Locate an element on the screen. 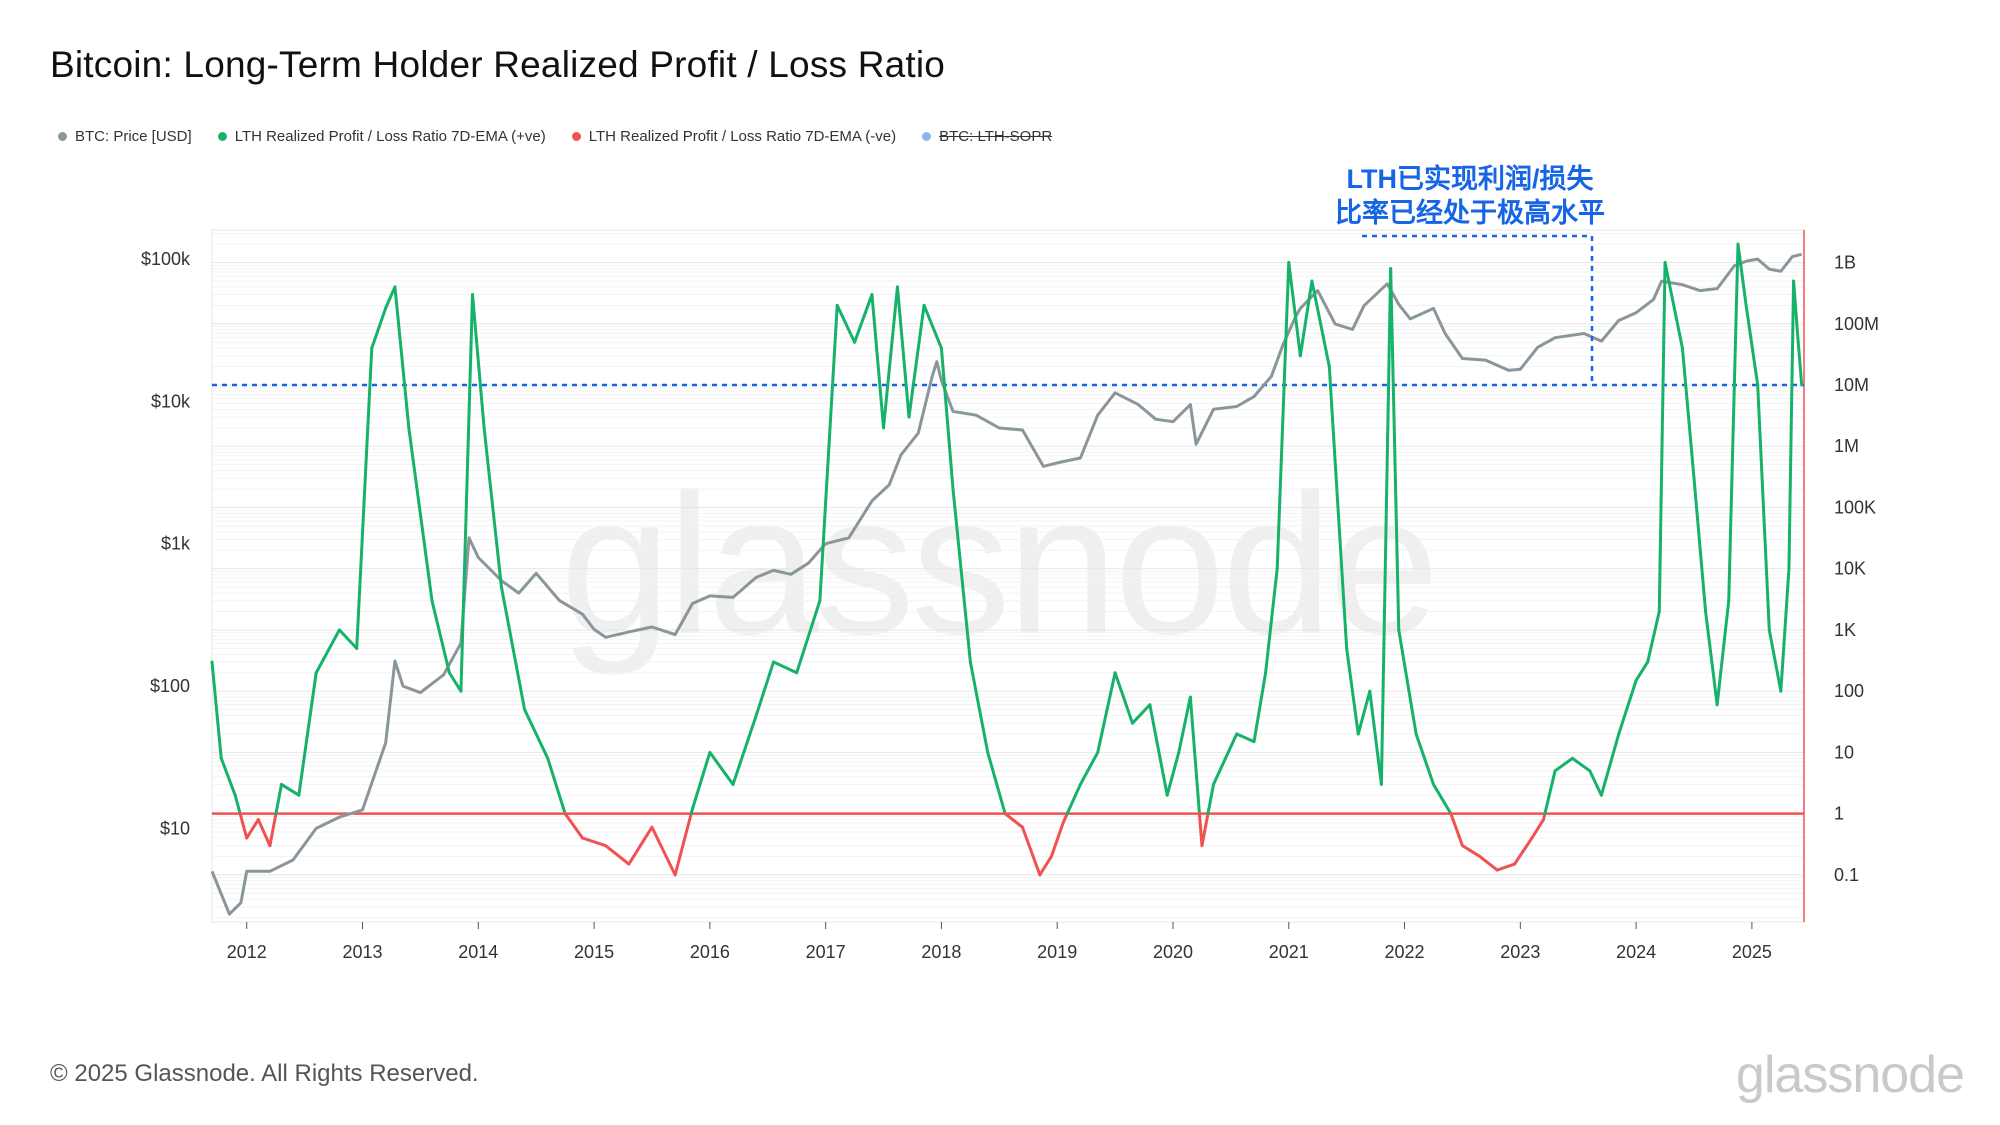 The image size is (2000, 1125). x-tick-label: 2017 is located at coordinates (826, 952).